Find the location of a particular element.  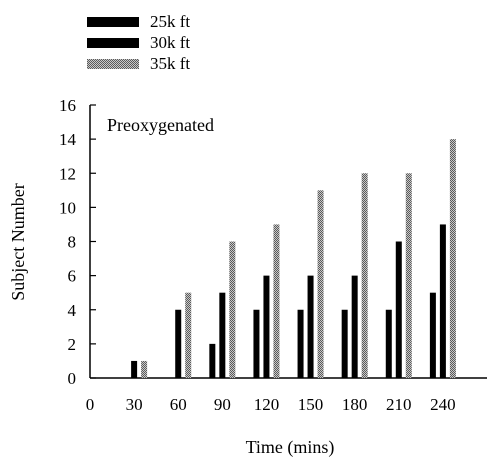

y-tick-label: 10 is located at coordinates (67, 207).